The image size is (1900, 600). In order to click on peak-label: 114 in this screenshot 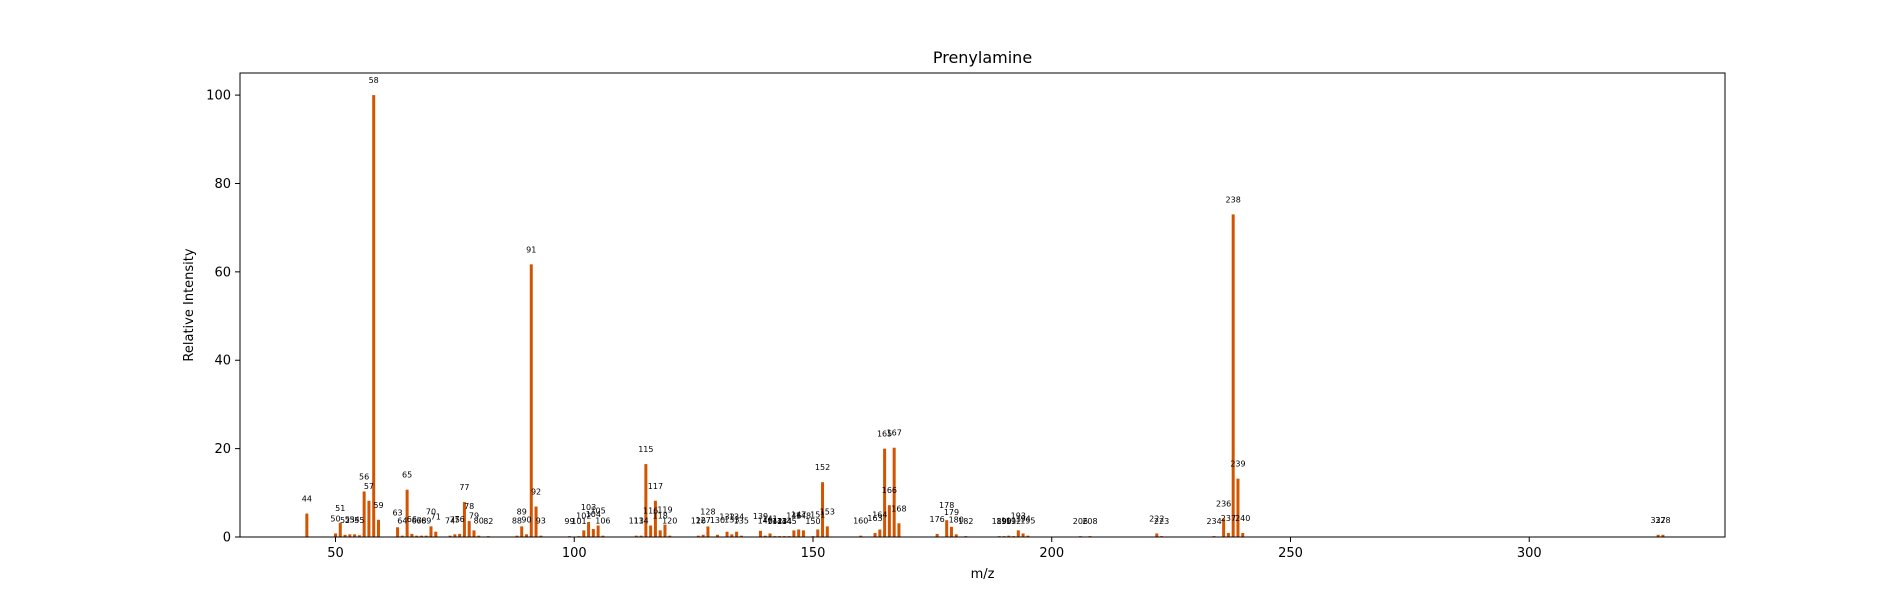, I will do `click(640, 521)`.